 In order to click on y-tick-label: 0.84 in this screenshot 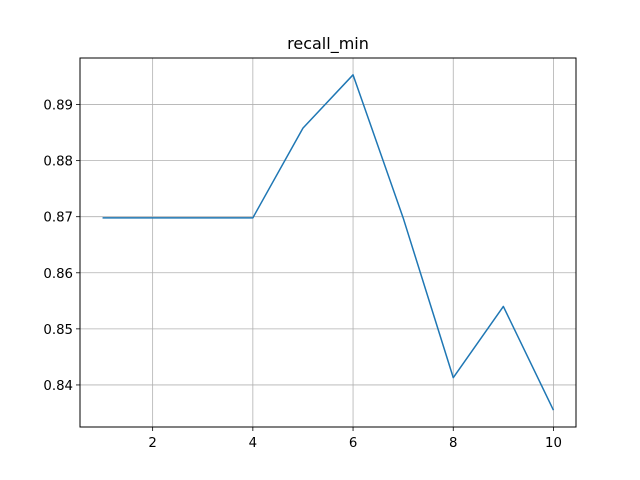, I will do `click(58, 386)`.